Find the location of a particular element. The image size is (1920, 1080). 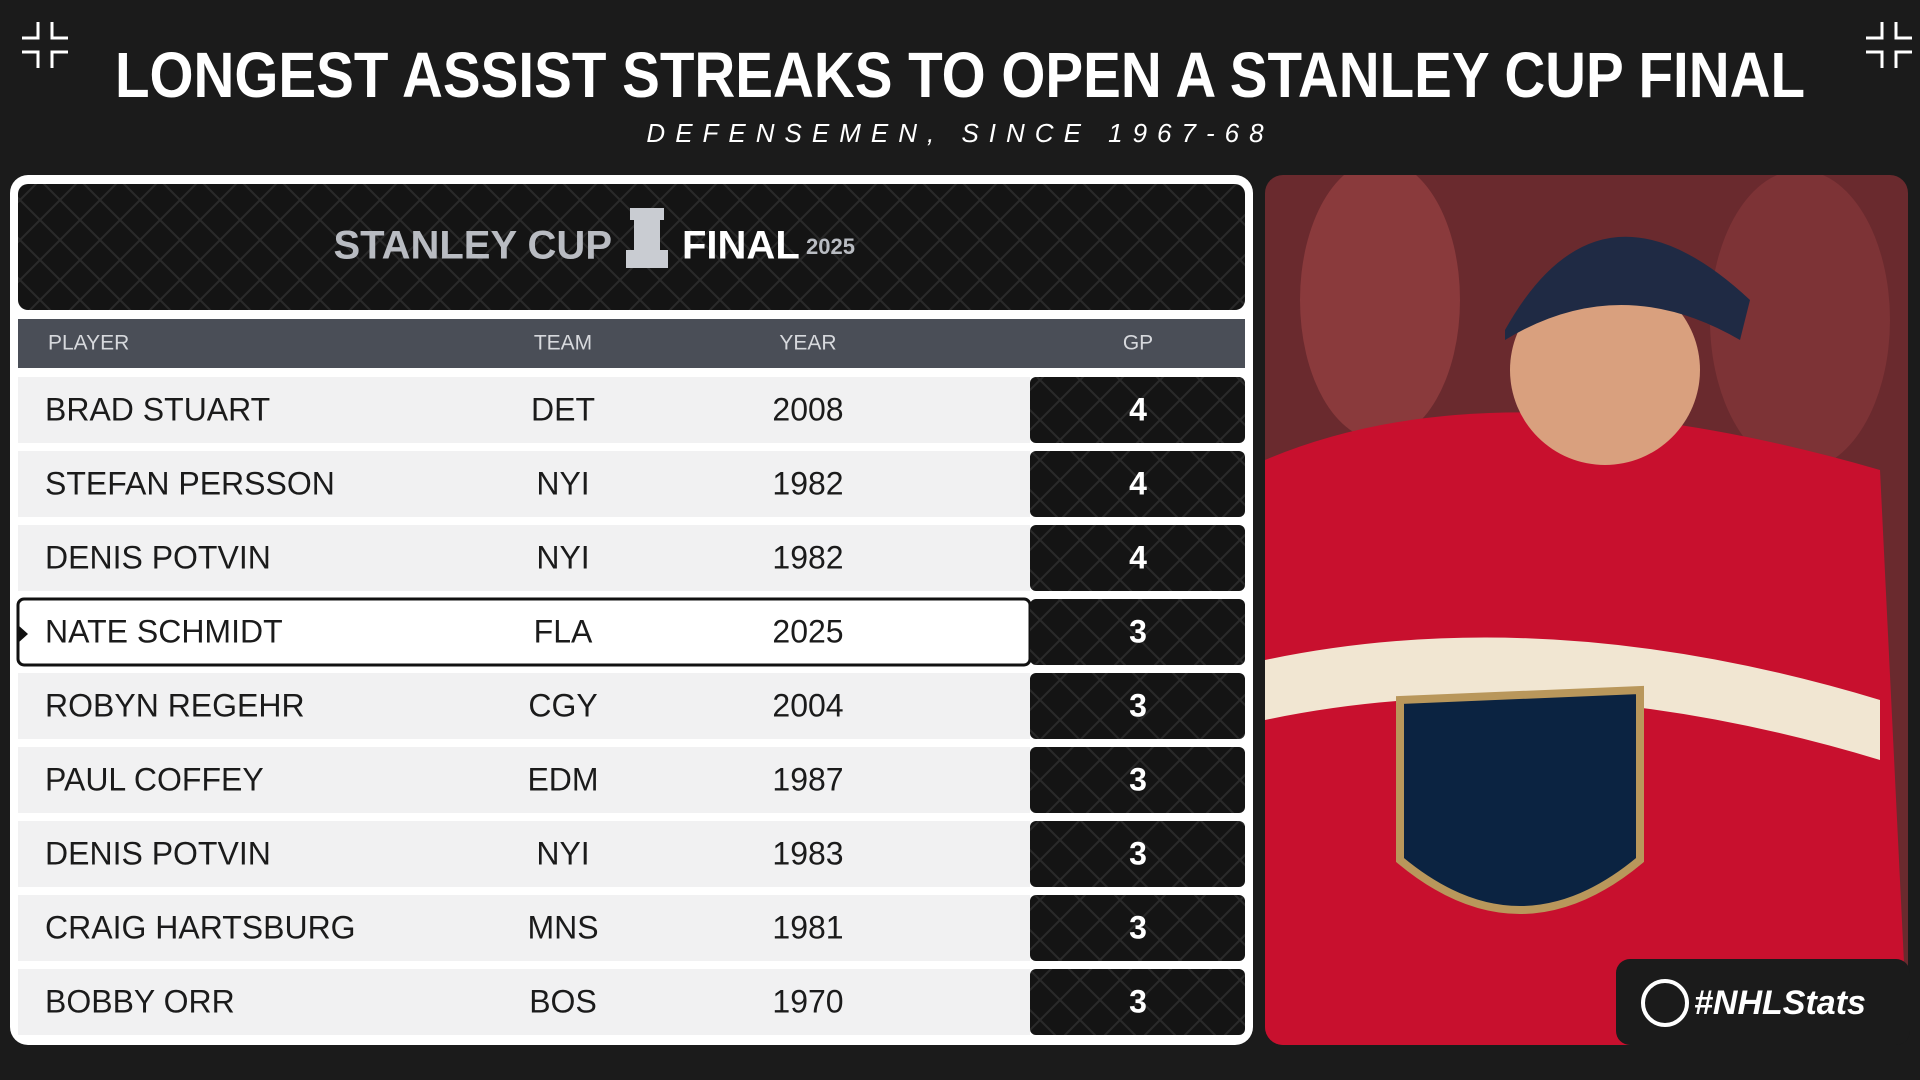

cell: PAUL COFFEY is located at coordinates (154, 779).